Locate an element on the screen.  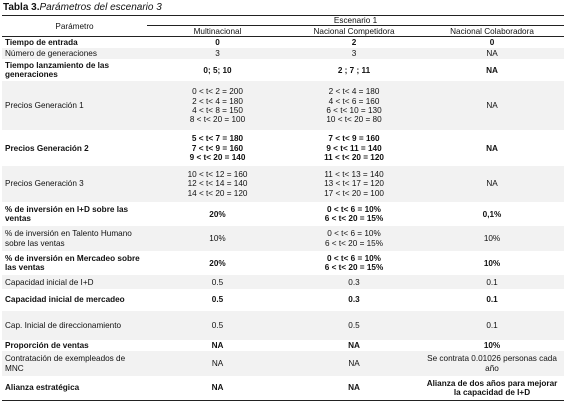
nacional-competidora-value: 0.3 is located at coordinates (354, 300).